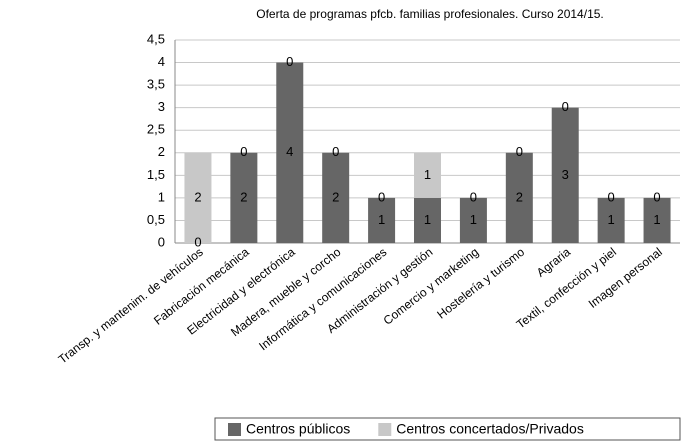 The width and height of the screenshot is (686, 441). What do you see at coordinates (156, 219) in the screenshot?
I see `y-tick-label: 0,5` at bounding box center [156, 219].